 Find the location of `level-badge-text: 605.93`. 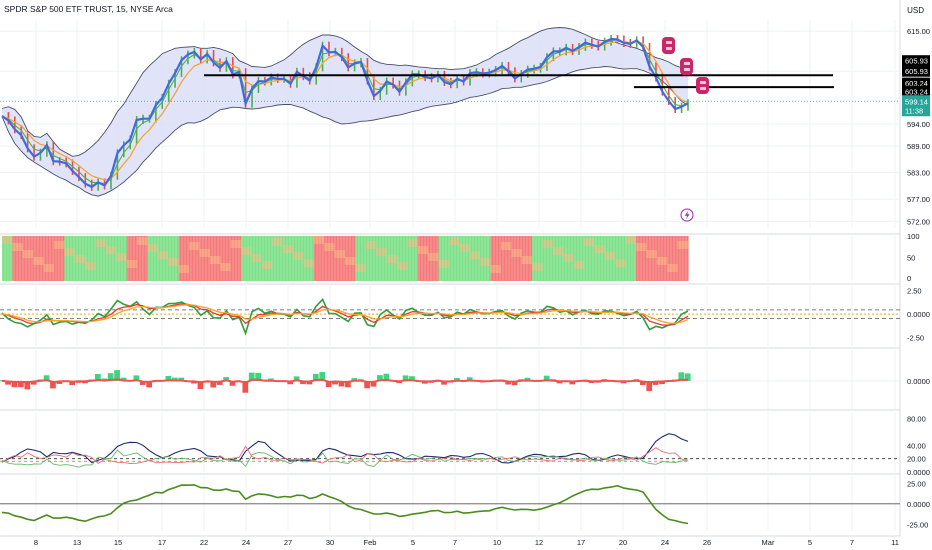

level-badge-text: 605.93 is located at coordinates (916, 71).